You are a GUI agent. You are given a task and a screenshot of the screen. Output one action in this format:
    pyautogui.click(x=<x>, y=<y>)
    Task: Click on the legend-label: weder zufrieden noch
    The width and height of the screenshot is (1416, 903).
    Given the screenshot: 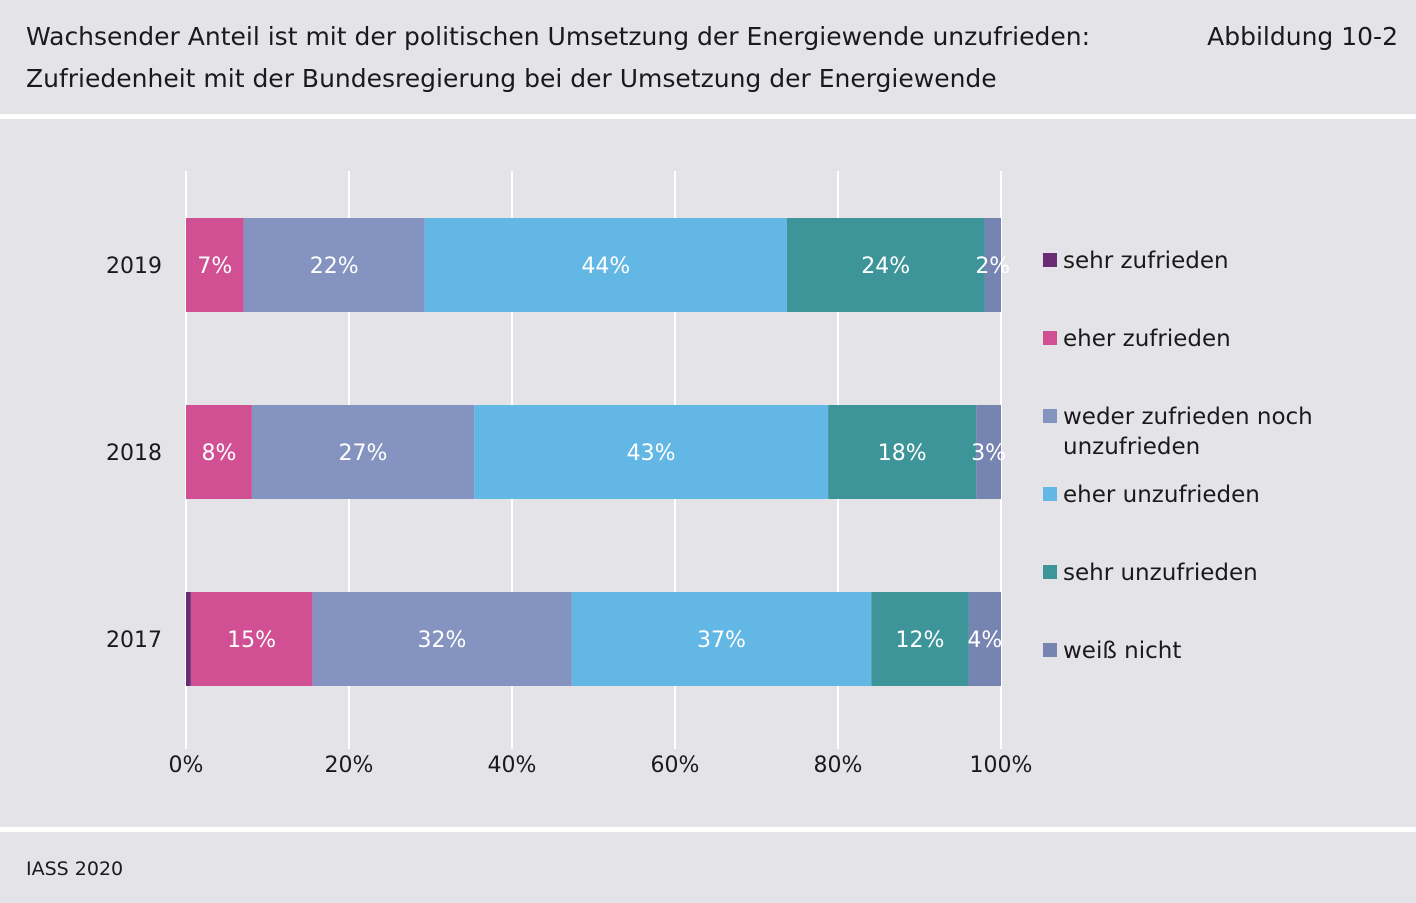 What is the action you would take?
    pyautogui.click(x=1188, y=417)
    